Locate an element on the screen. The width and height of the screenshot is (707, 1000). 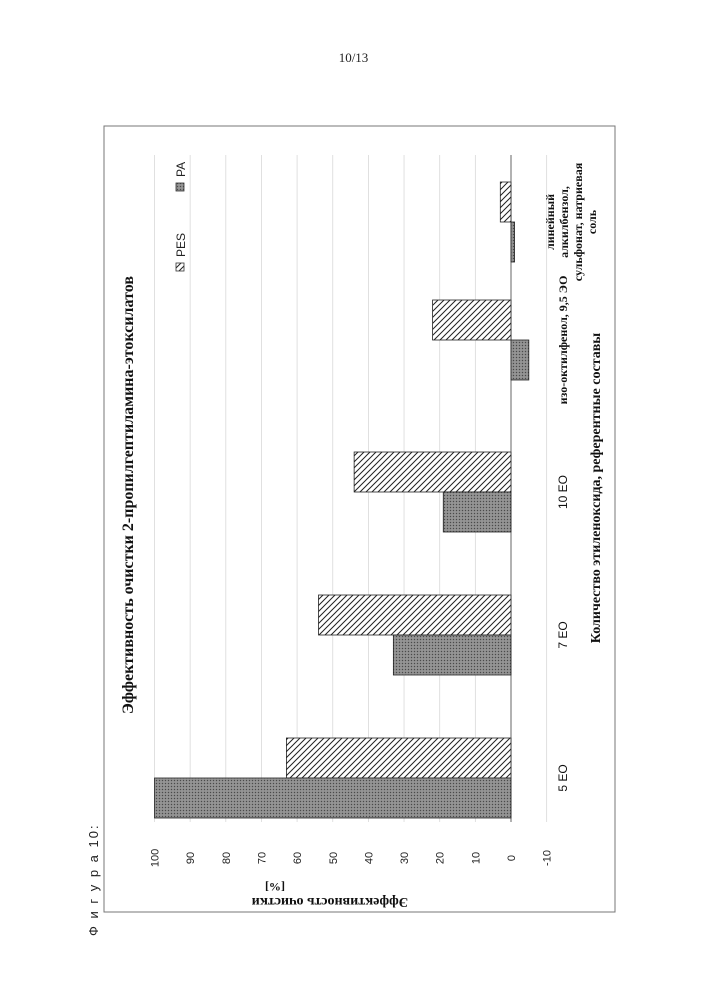
y-tick-label: 70 is located at coordinates (262, 858).